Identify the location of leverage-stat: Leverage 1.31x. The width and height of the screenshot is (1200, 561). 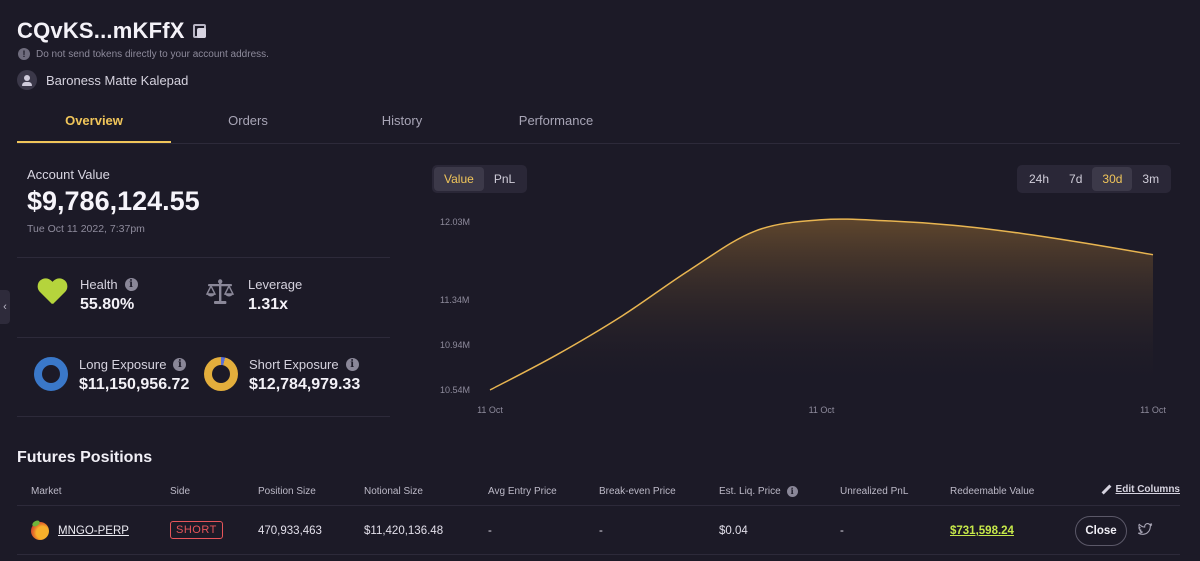
(253, 295).